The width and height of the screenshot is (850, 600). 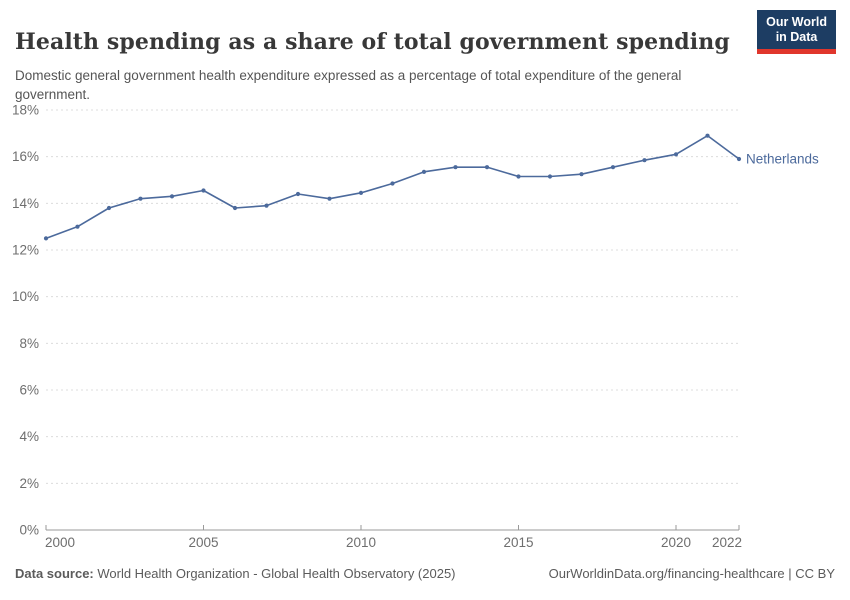 I want to click on y-tick-label-14pct: 14%, so click(x=25, y=203).